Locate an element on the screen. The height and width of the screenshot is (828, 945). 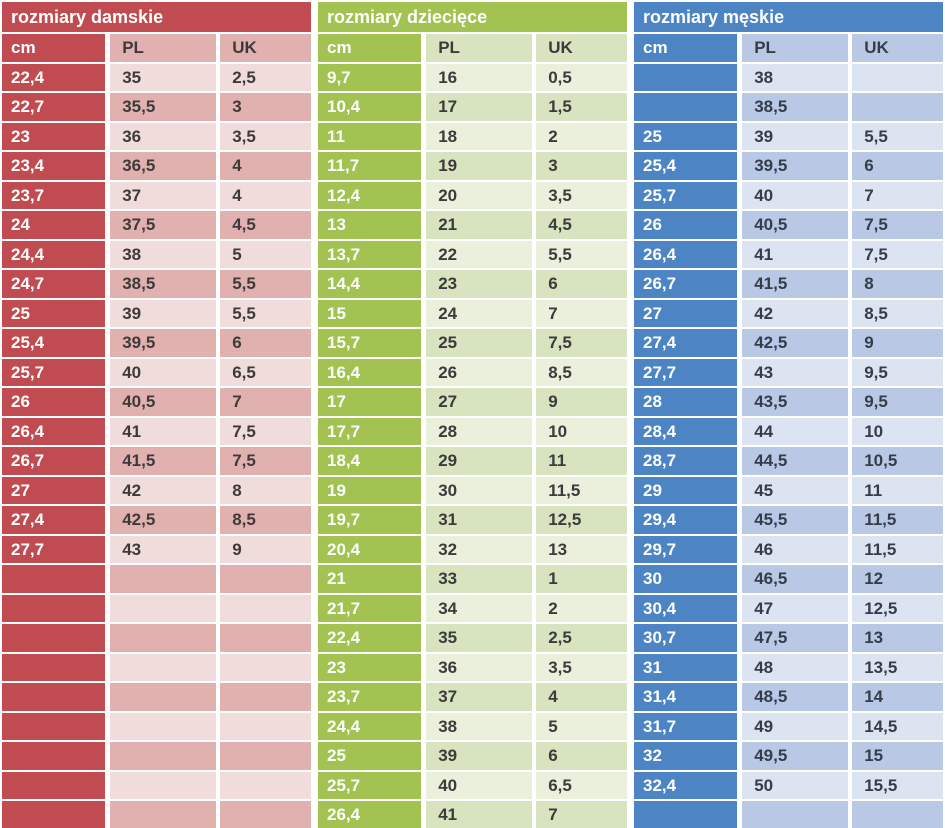
table-row: 29 45 11 is located at coordinates (788, 490).